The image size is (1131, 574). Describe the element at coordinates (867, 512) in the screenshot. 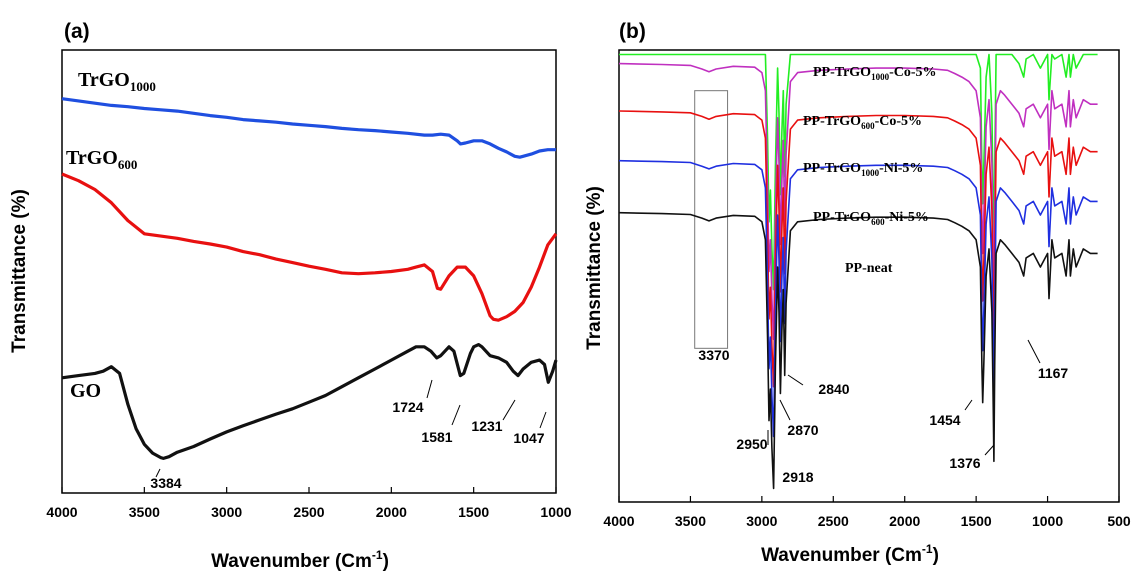

I see `panel-b-x-ticks: 4000 3500 3000 2500 2000 1500 1000 500` at that location.